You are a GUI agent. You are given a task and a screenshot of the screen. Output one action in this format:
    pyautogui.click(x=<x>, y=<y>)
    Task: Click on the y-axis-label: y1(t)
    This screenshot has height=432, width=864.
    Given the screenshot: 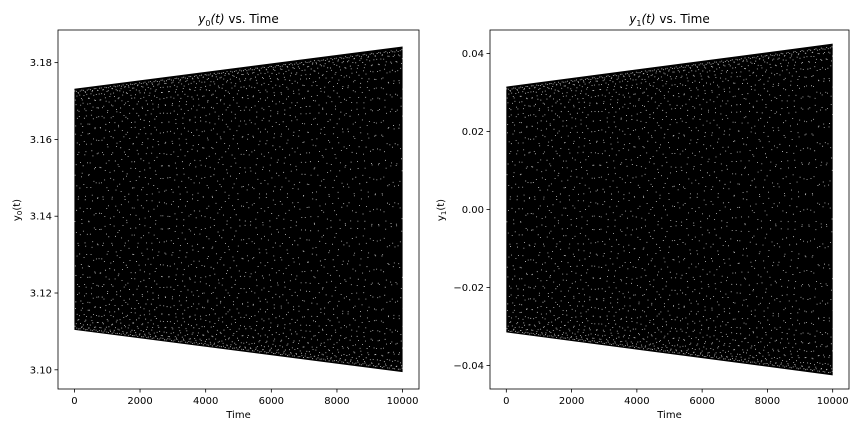 What is the action you would take?
    pyautogui.click(x=442, y=210)
    